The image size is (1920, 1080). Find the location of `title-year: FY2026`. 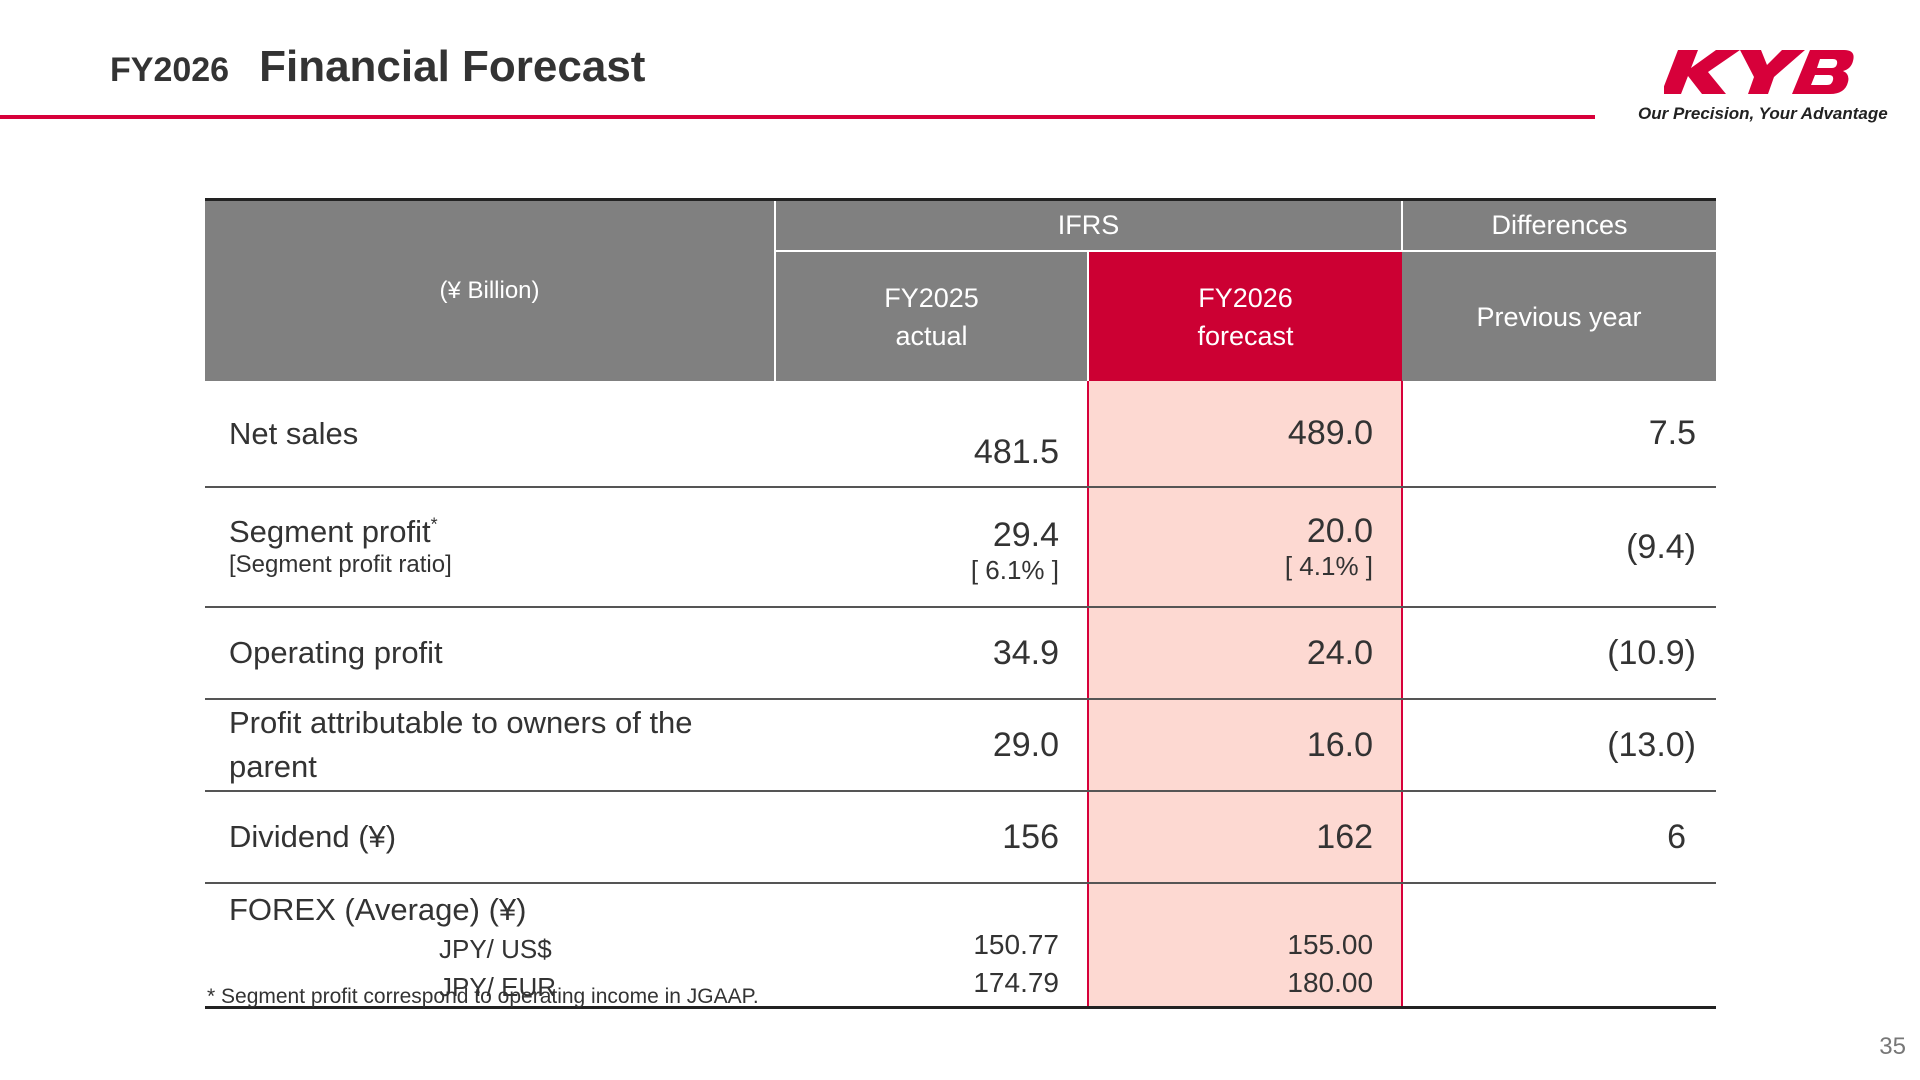

title-year: FY2026 is located at coordinates (170, 70).